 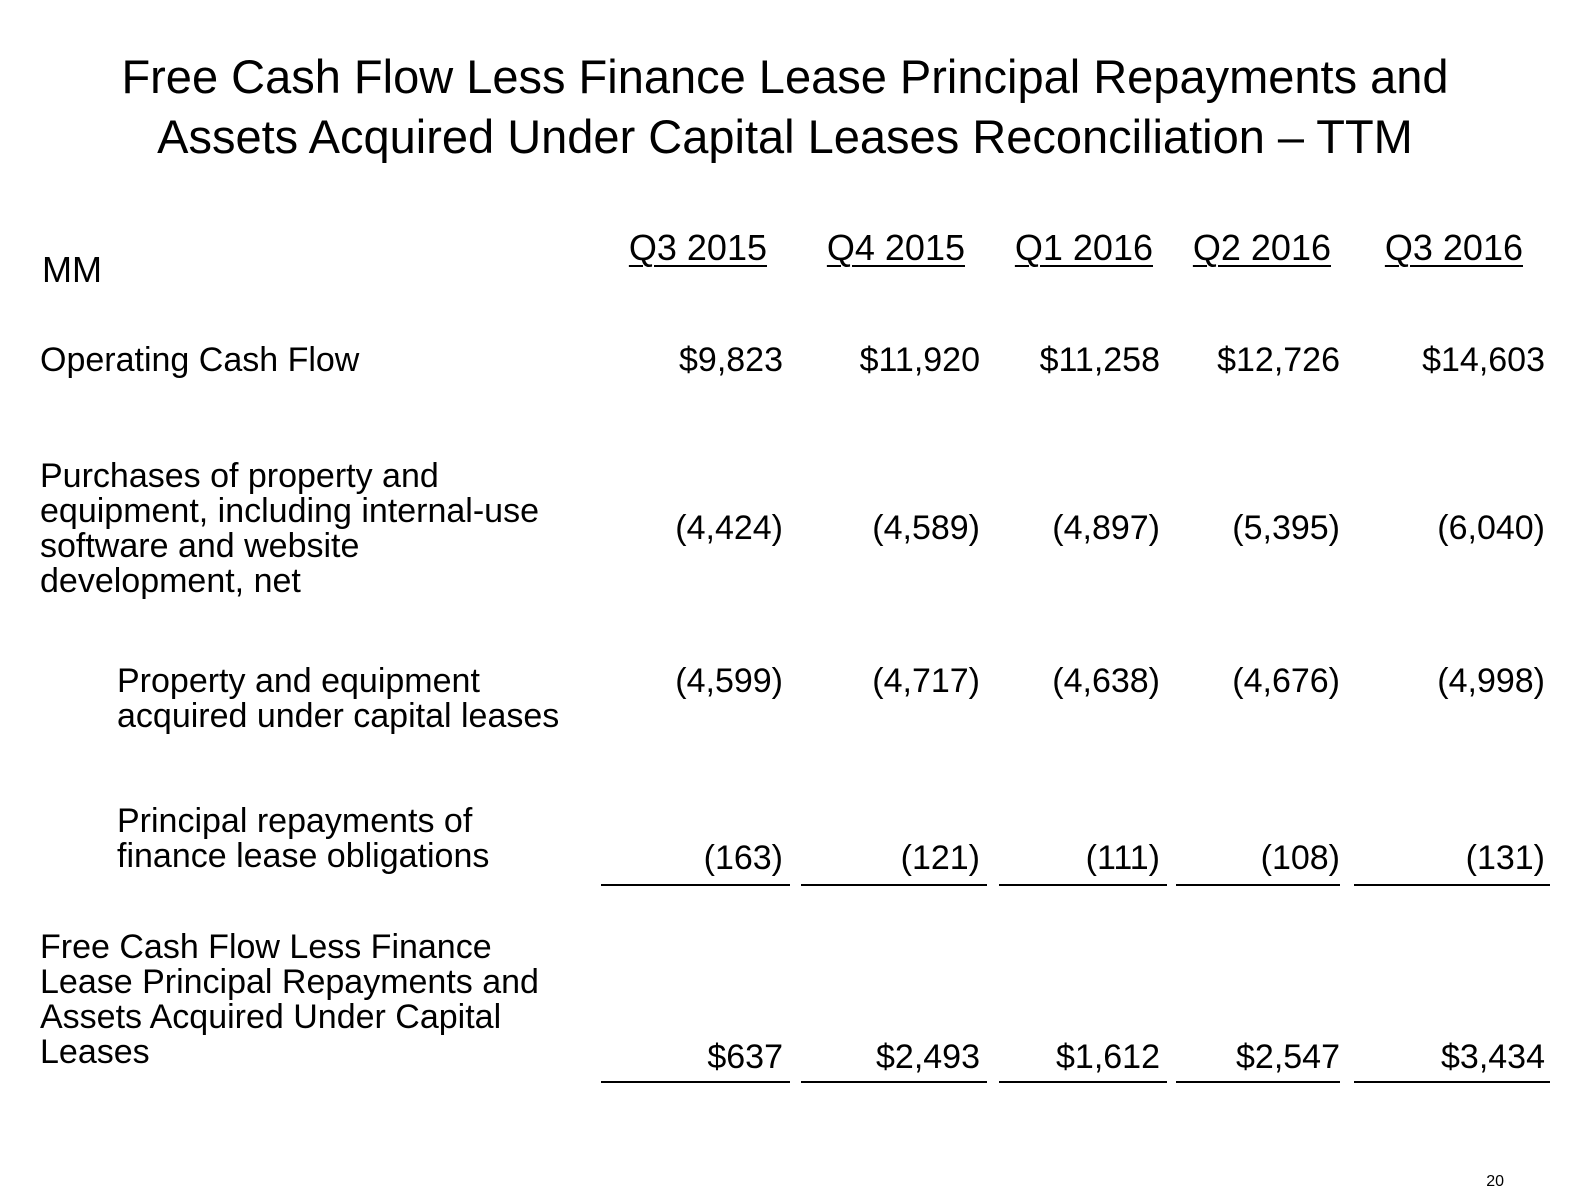 I want to click on cell-value: $2,493, so click(x=928, y=1057).